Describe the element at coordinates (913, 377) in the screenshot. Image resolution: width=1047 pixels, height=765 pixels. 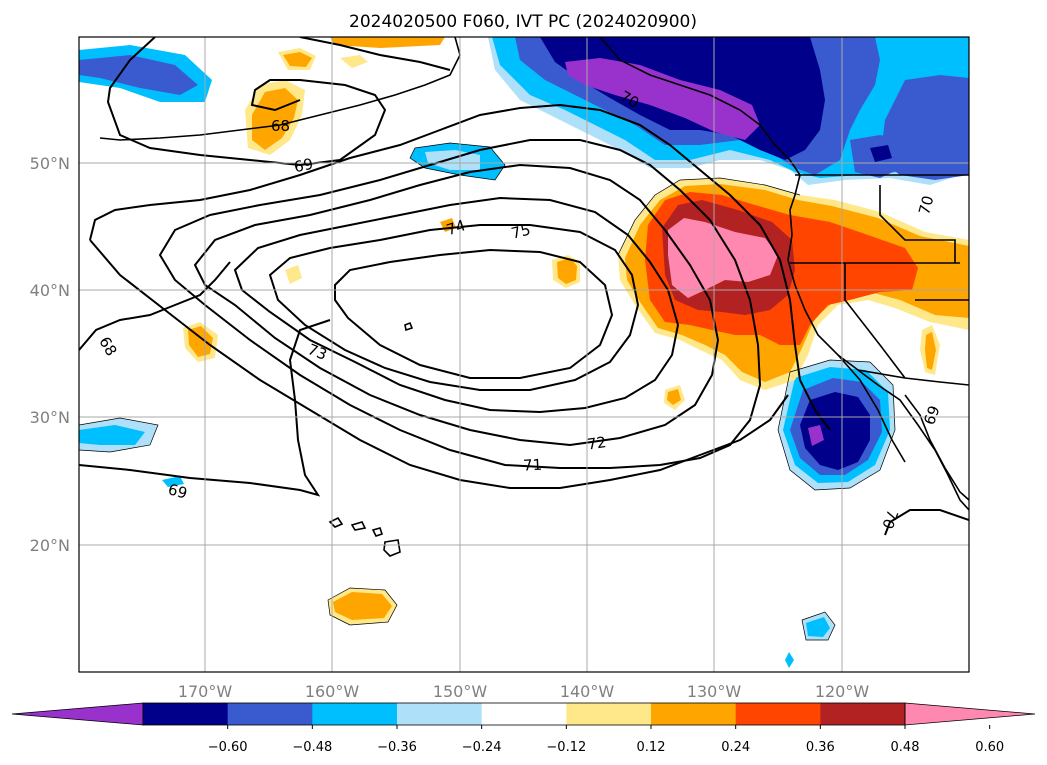
I see `us-mexico-border` at that location.